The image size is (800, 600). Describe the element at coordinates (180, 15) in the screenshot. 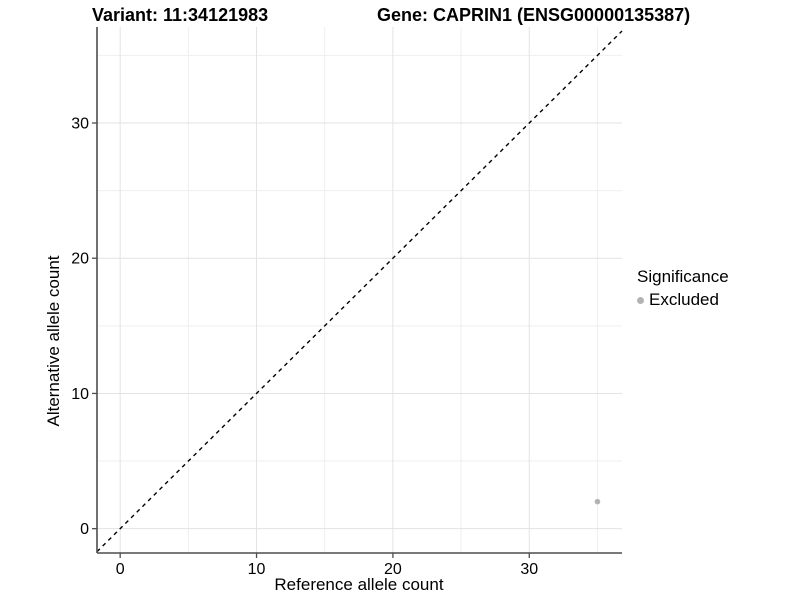

I see `plot-title-variant: Variant: 11:34121983` at that location.